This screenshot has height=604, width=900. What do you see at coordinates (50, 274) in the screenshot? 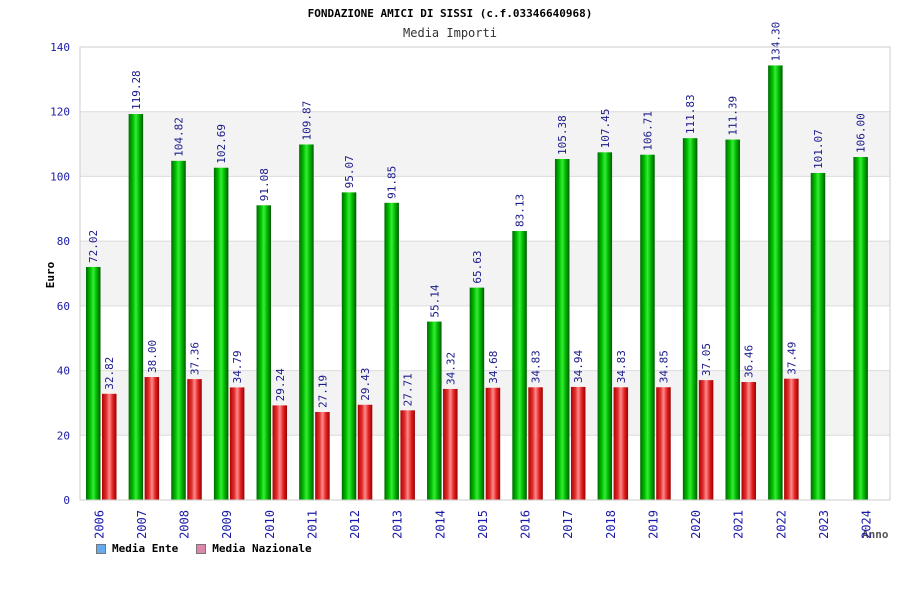
I see `y-axis-label: Euro` at bounding box center [50, 274].